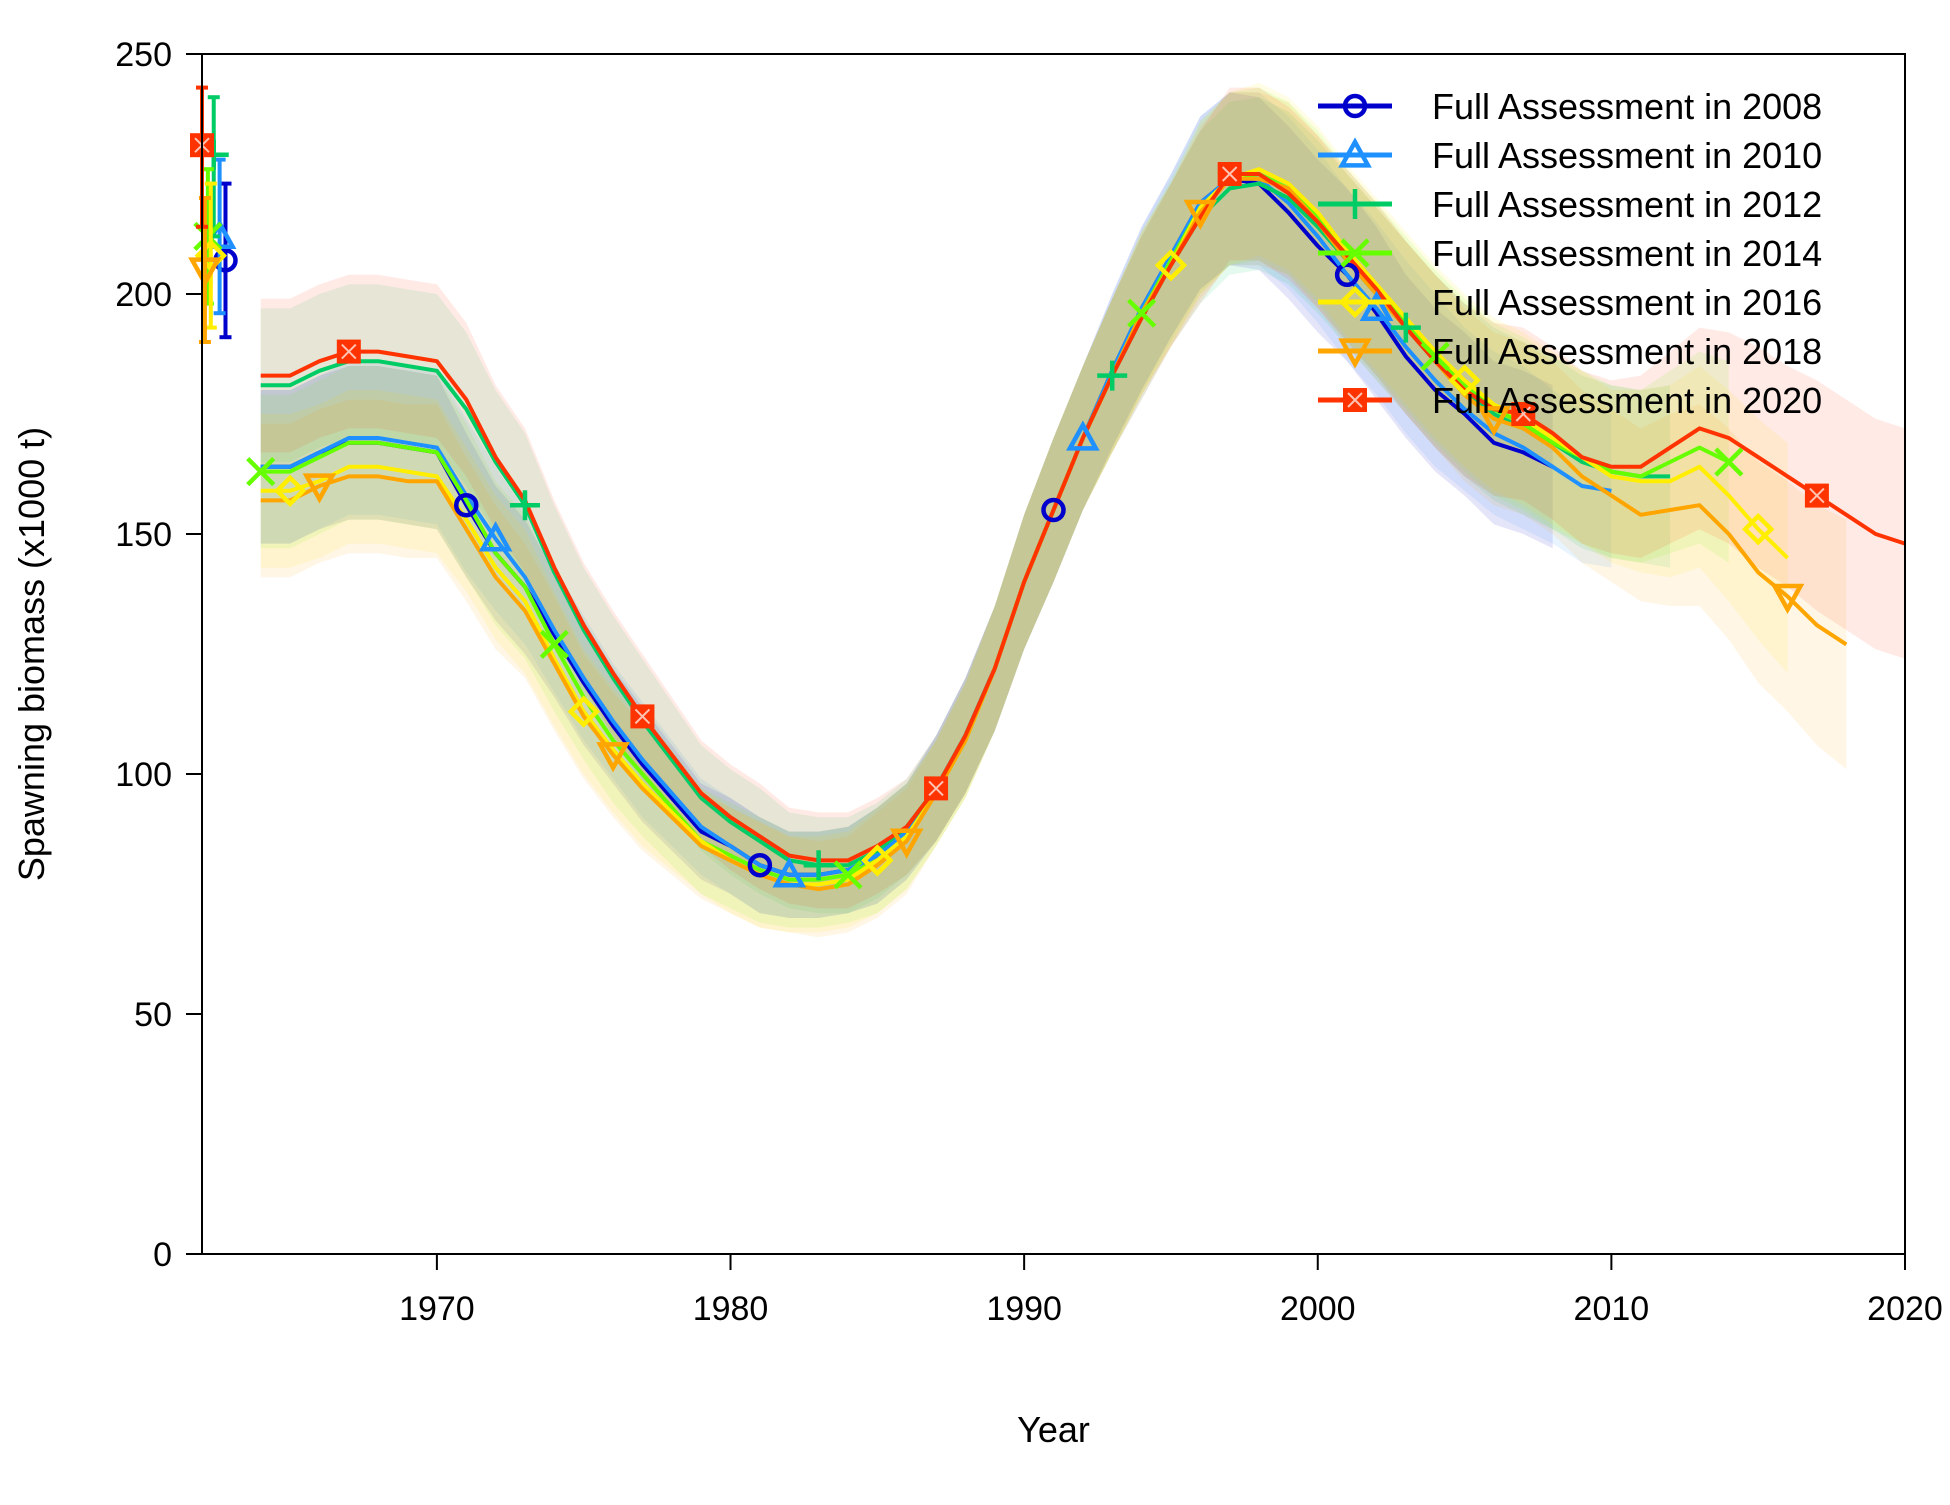 This screenshot has width=1950, height=1505. What do you see at coordinates (437, 1309) in the screenshot?
I see `x-tick-label-1970: 1970` at bounding box center [437, 1309].